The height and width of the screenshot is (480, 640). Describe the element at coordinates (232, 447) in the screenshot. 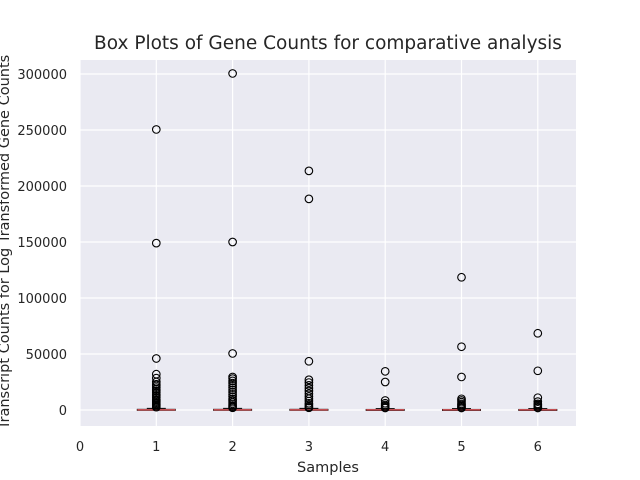

I see `x-tick-label: 2` at that location.